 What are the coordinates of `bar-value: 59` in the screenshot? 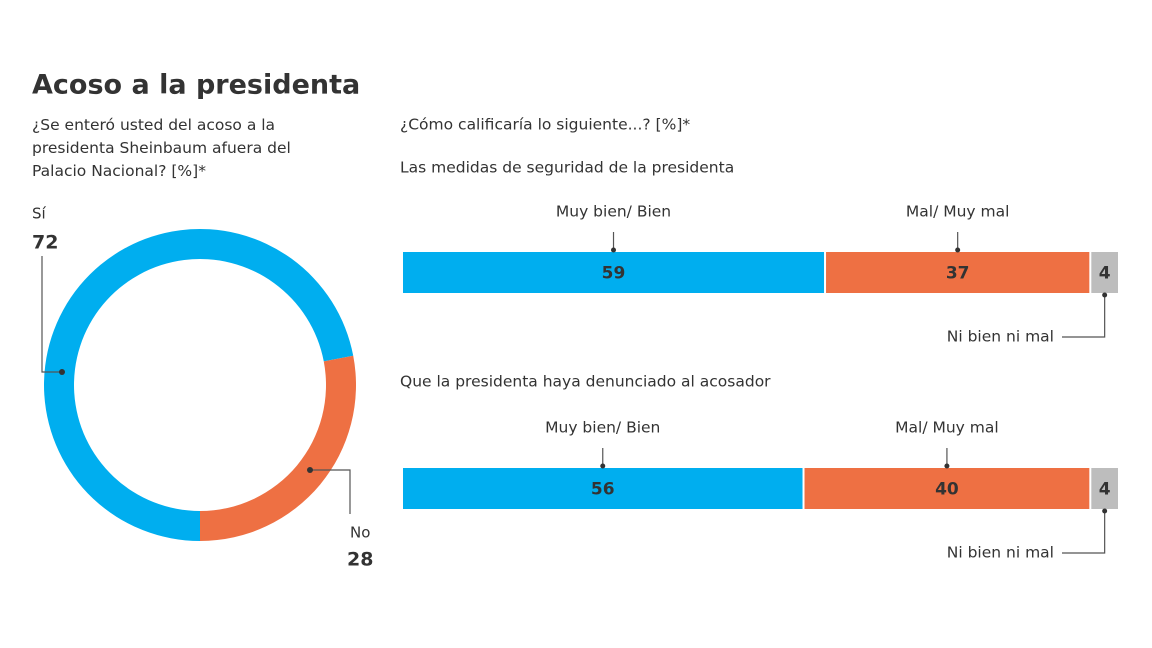 It's located at (614, 274).